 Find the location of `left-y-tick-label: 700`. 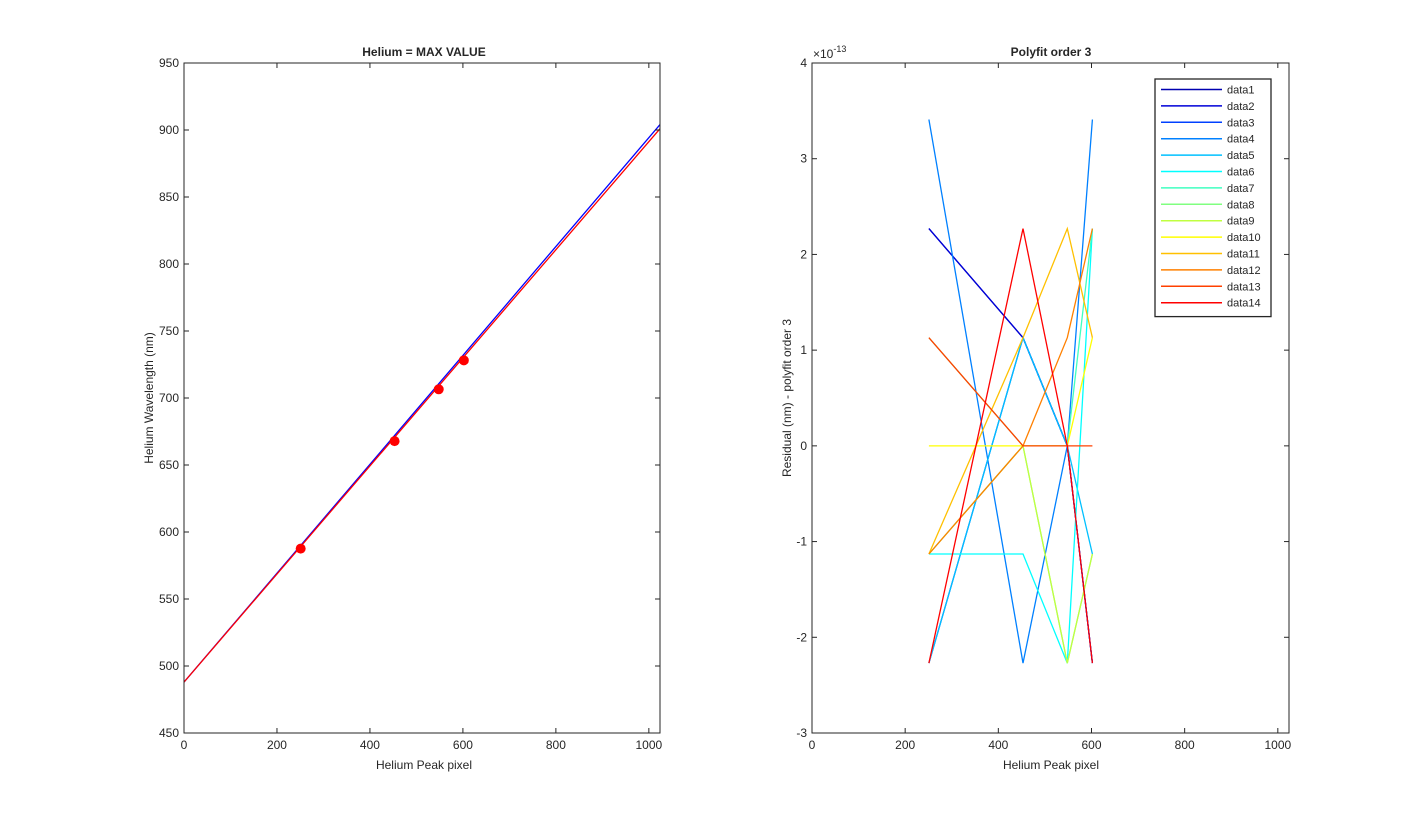

left-y-tick-label: 700 is located at coordinates (169, 398).